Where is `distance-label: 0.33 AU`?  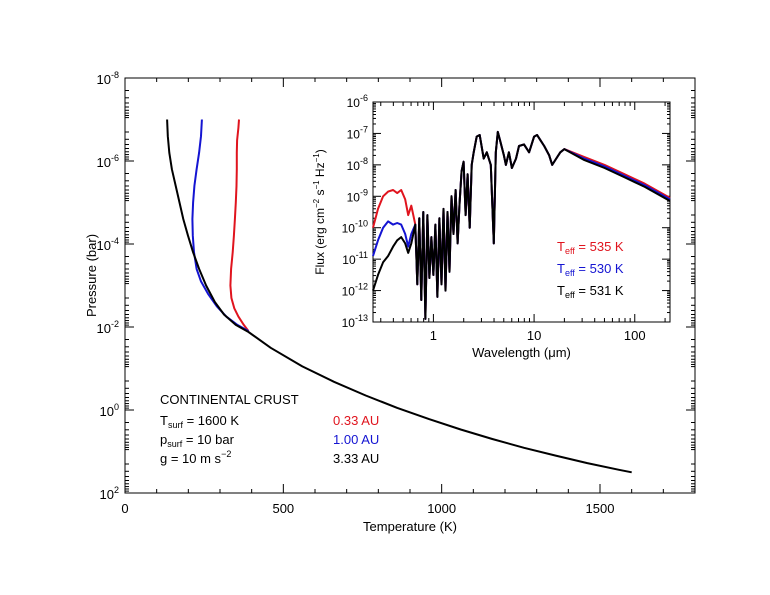
distance-label: 0.33 AU is located at coordinates (356, 420).